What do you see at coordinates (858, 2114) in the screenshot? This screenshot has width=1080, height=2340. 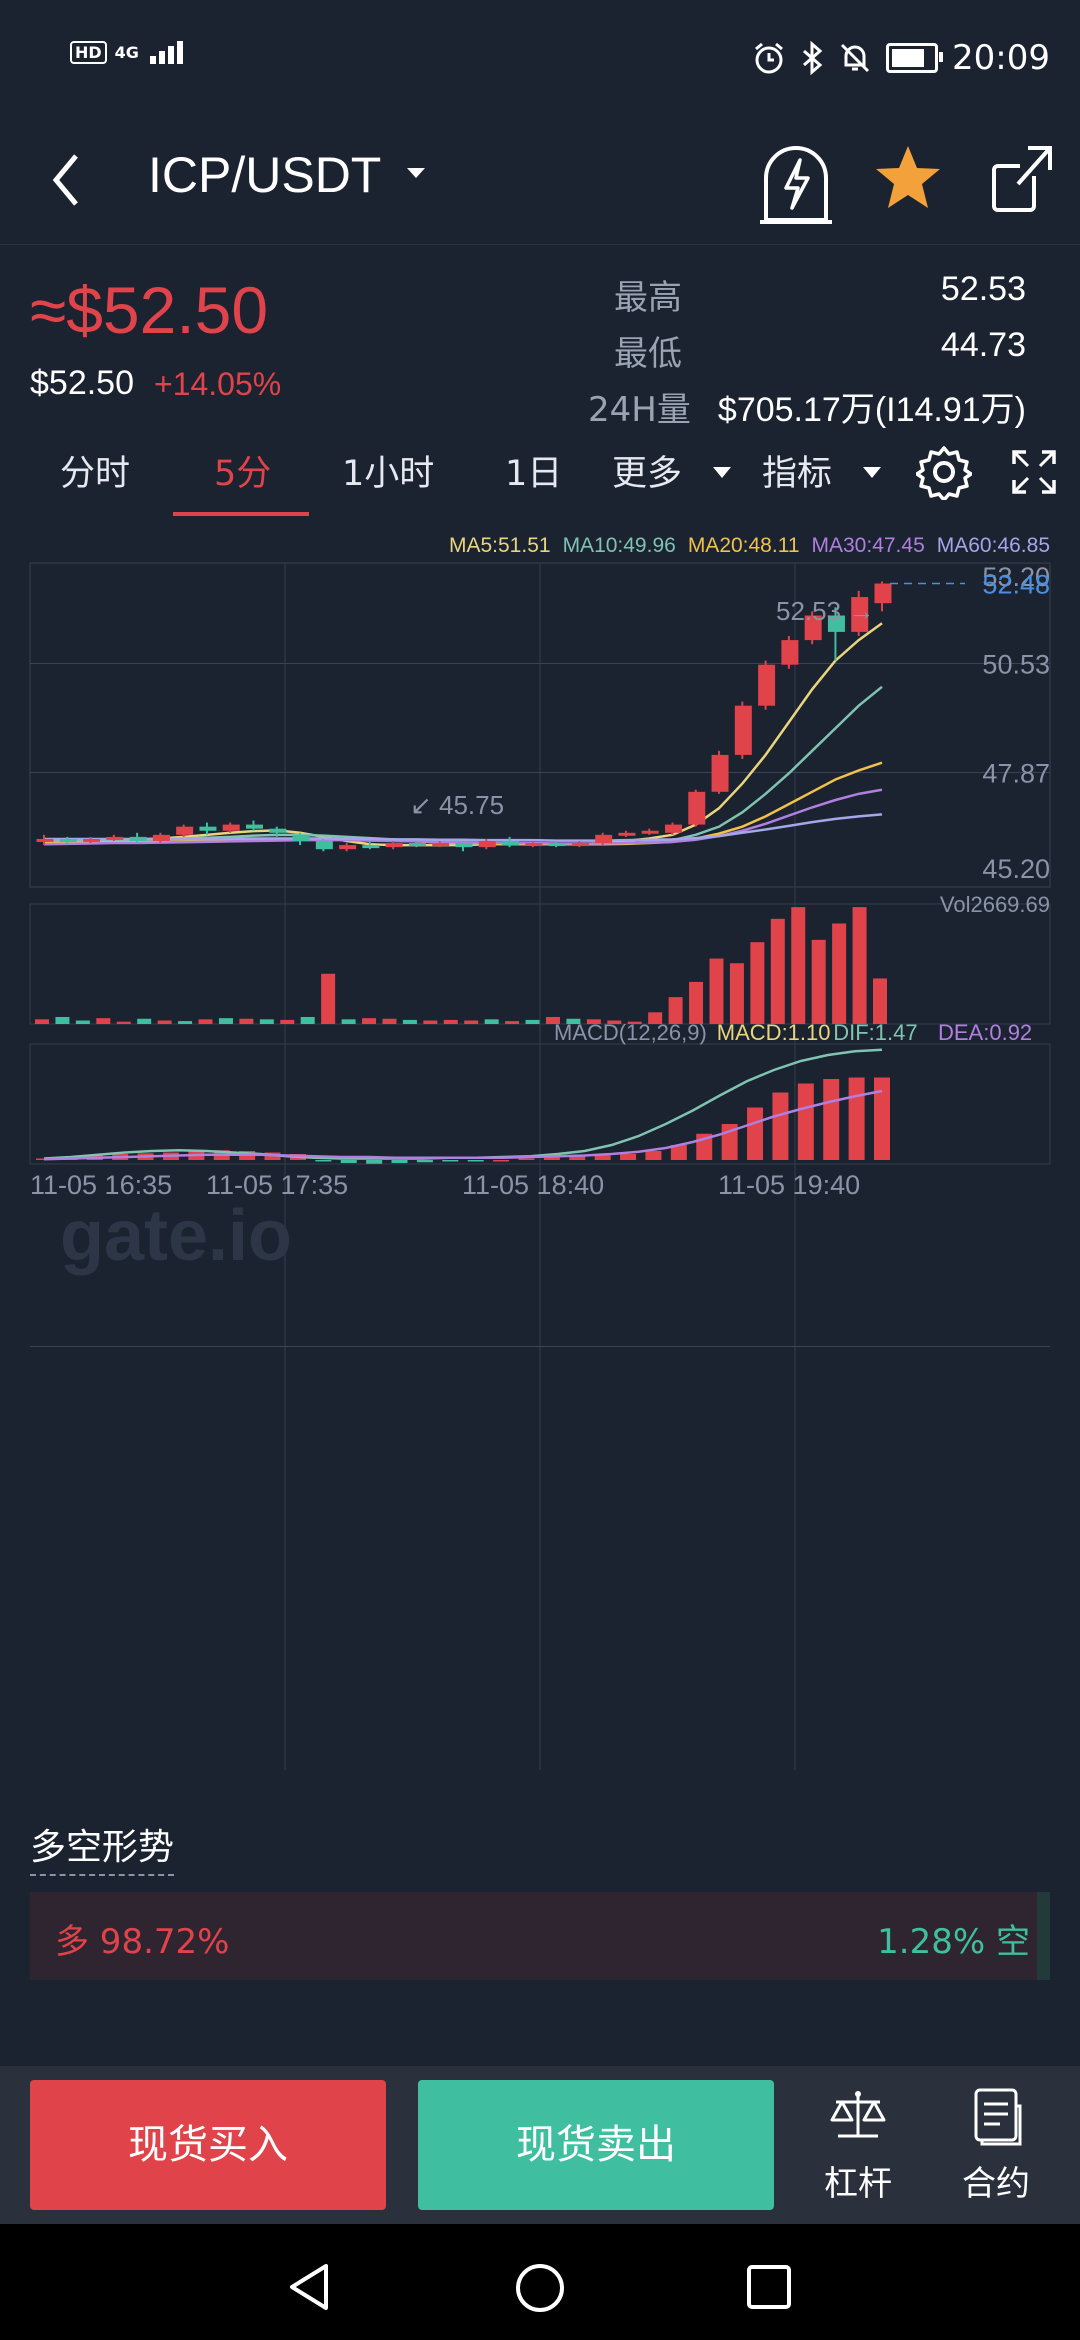 I see `scale-icon` at bounding box center [858, 2114].